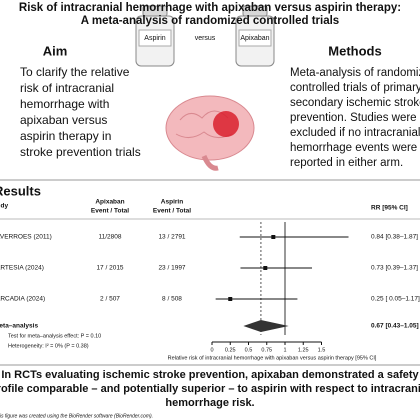 This screenshot has width=420, height=420. I want to click on aspirin-events: 8 / 508, so click(172, 299).